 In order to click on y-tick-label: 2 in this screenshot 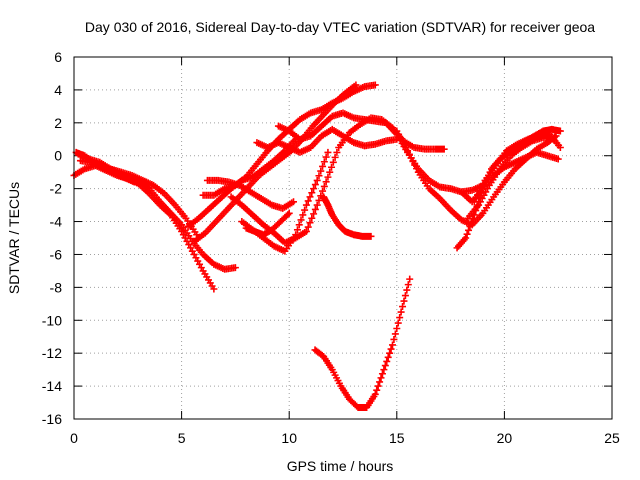, I will do `click(58, 123)`.